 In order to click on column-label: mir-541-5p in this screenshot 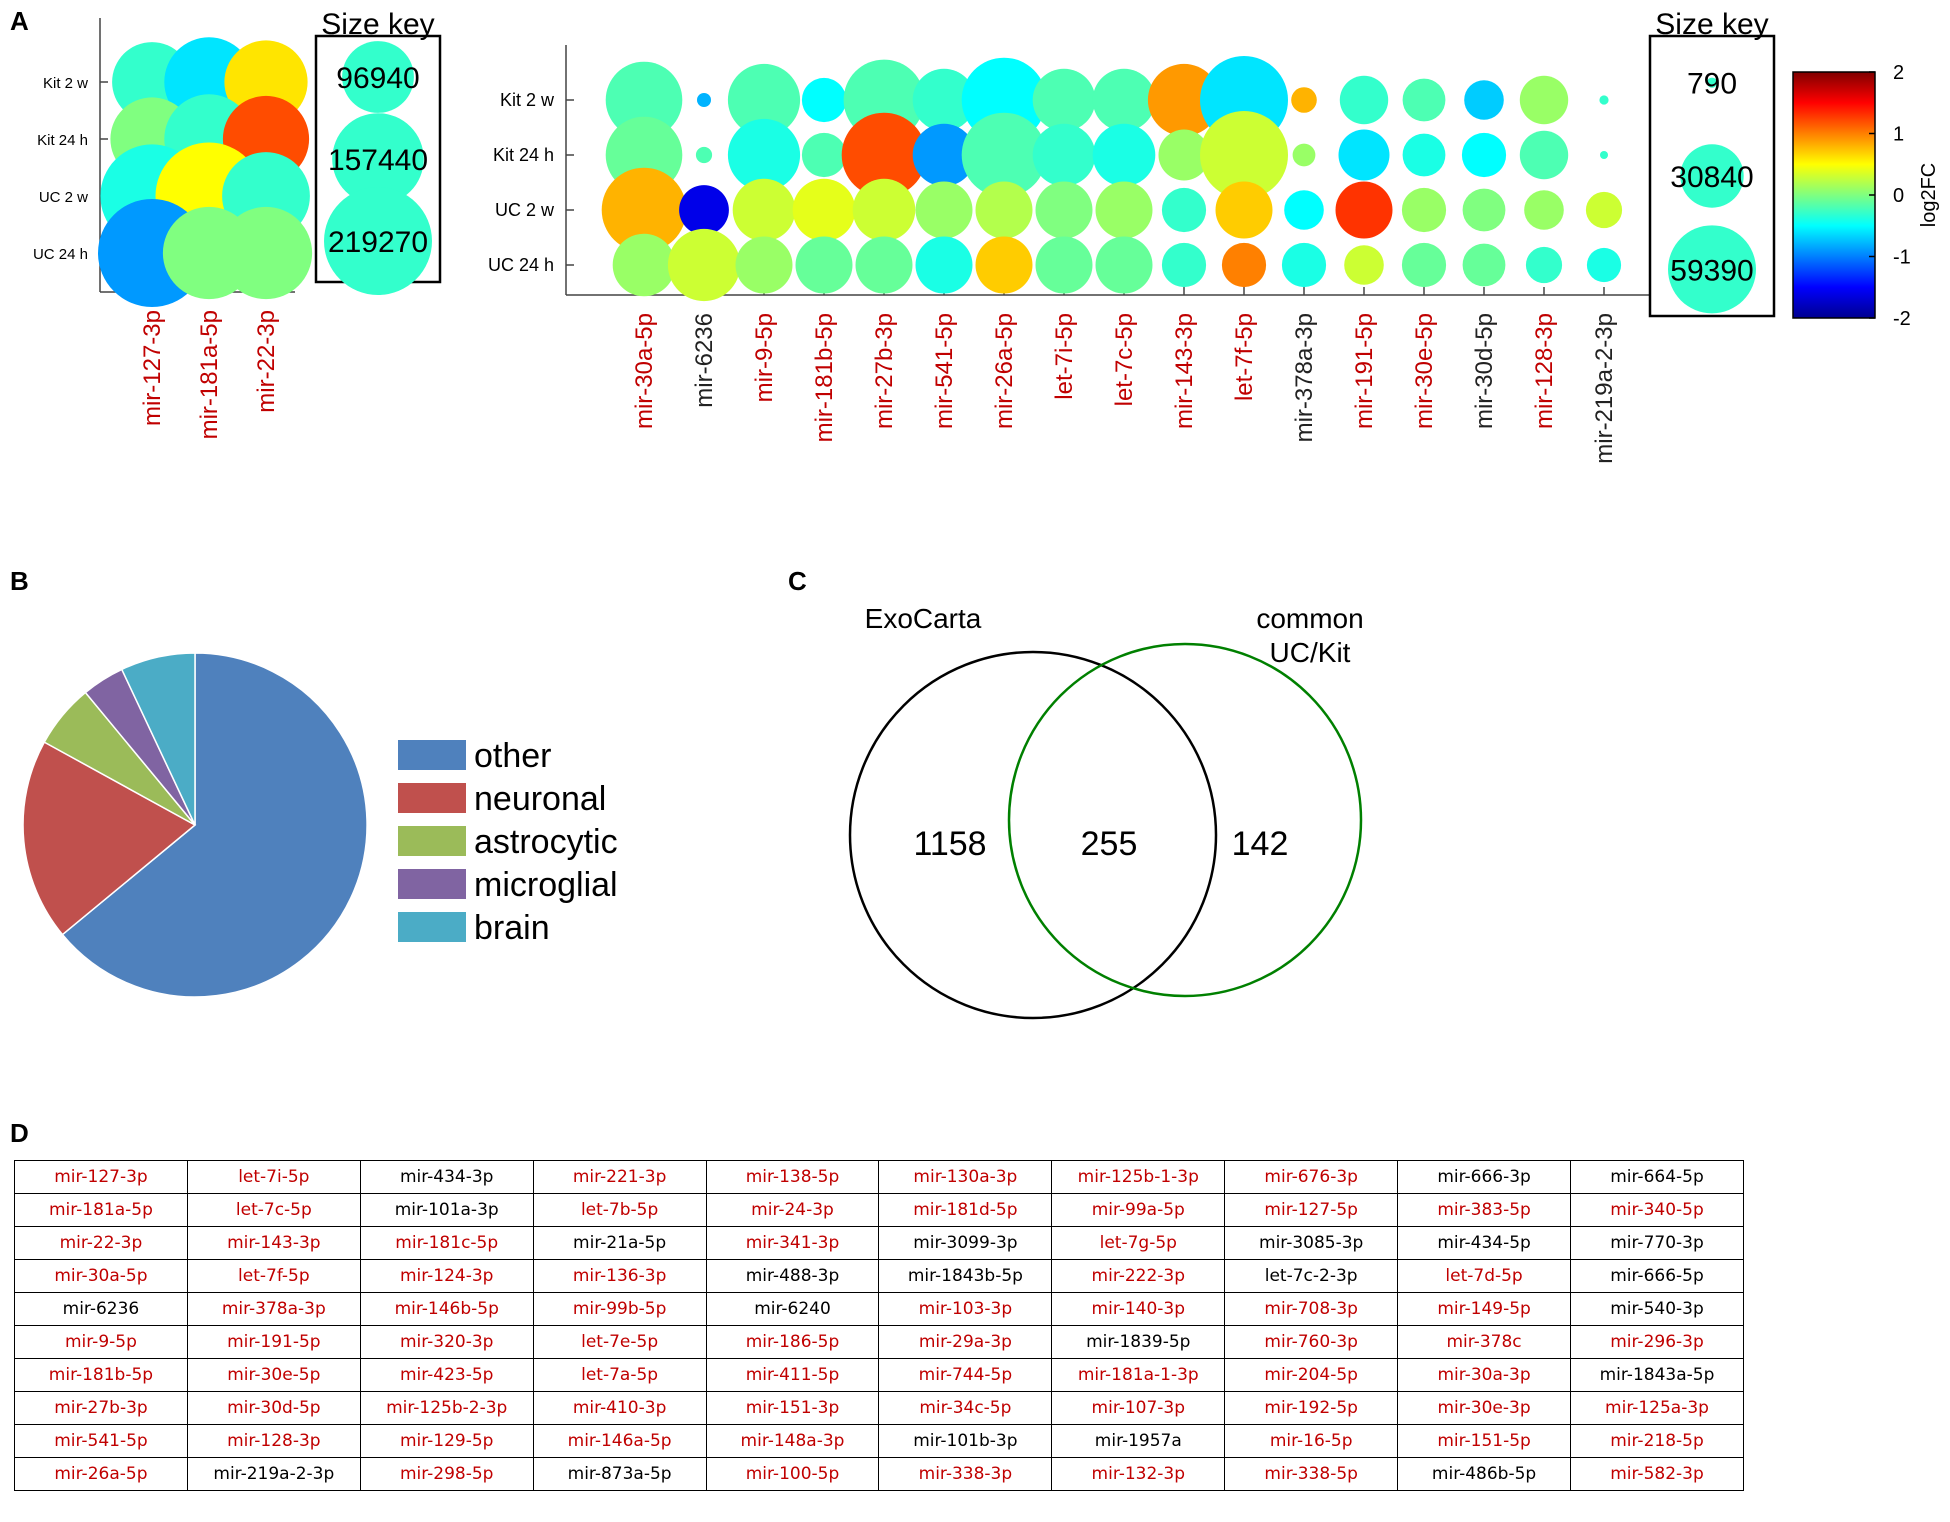, I will do `click(944, 371)`.